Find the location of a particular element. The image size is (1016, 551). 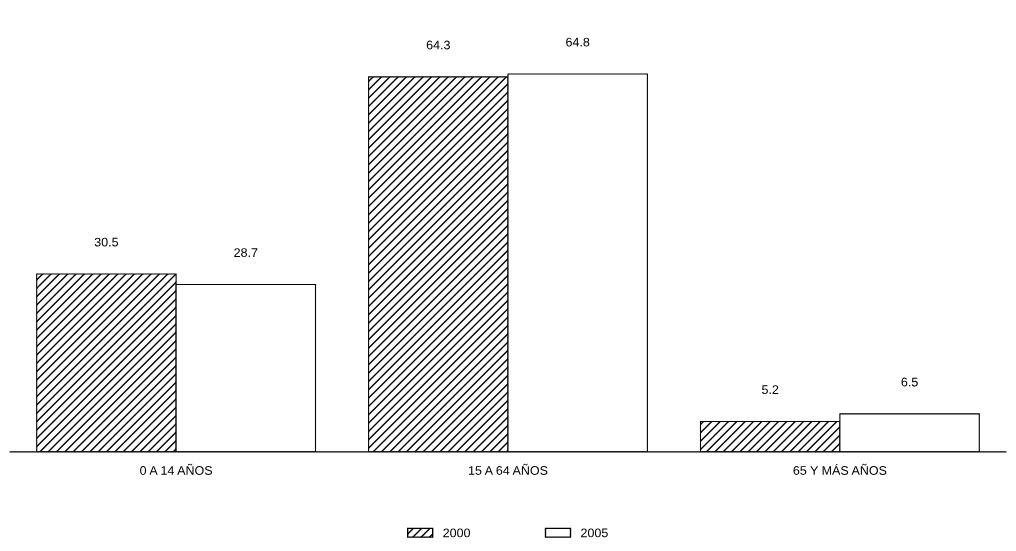

legend-label: 2000 is located at coordinates (457, 533).